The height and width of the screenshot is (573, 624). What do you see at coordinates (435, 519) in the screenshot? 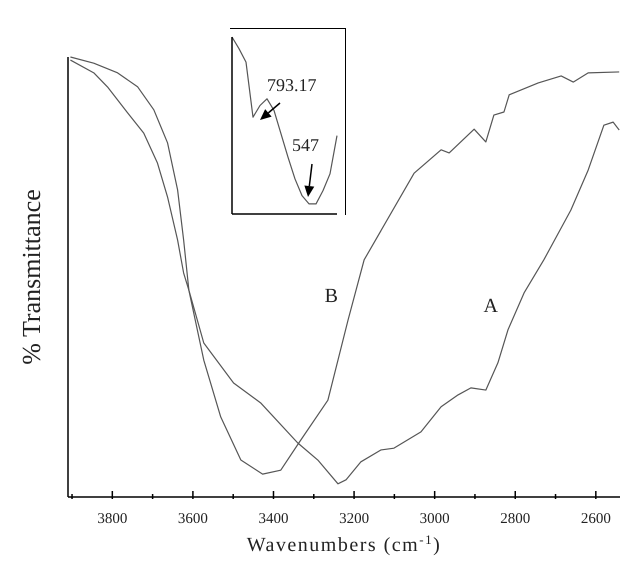
I see `x-tick-label: 3000` at bounding box center [435, 519].